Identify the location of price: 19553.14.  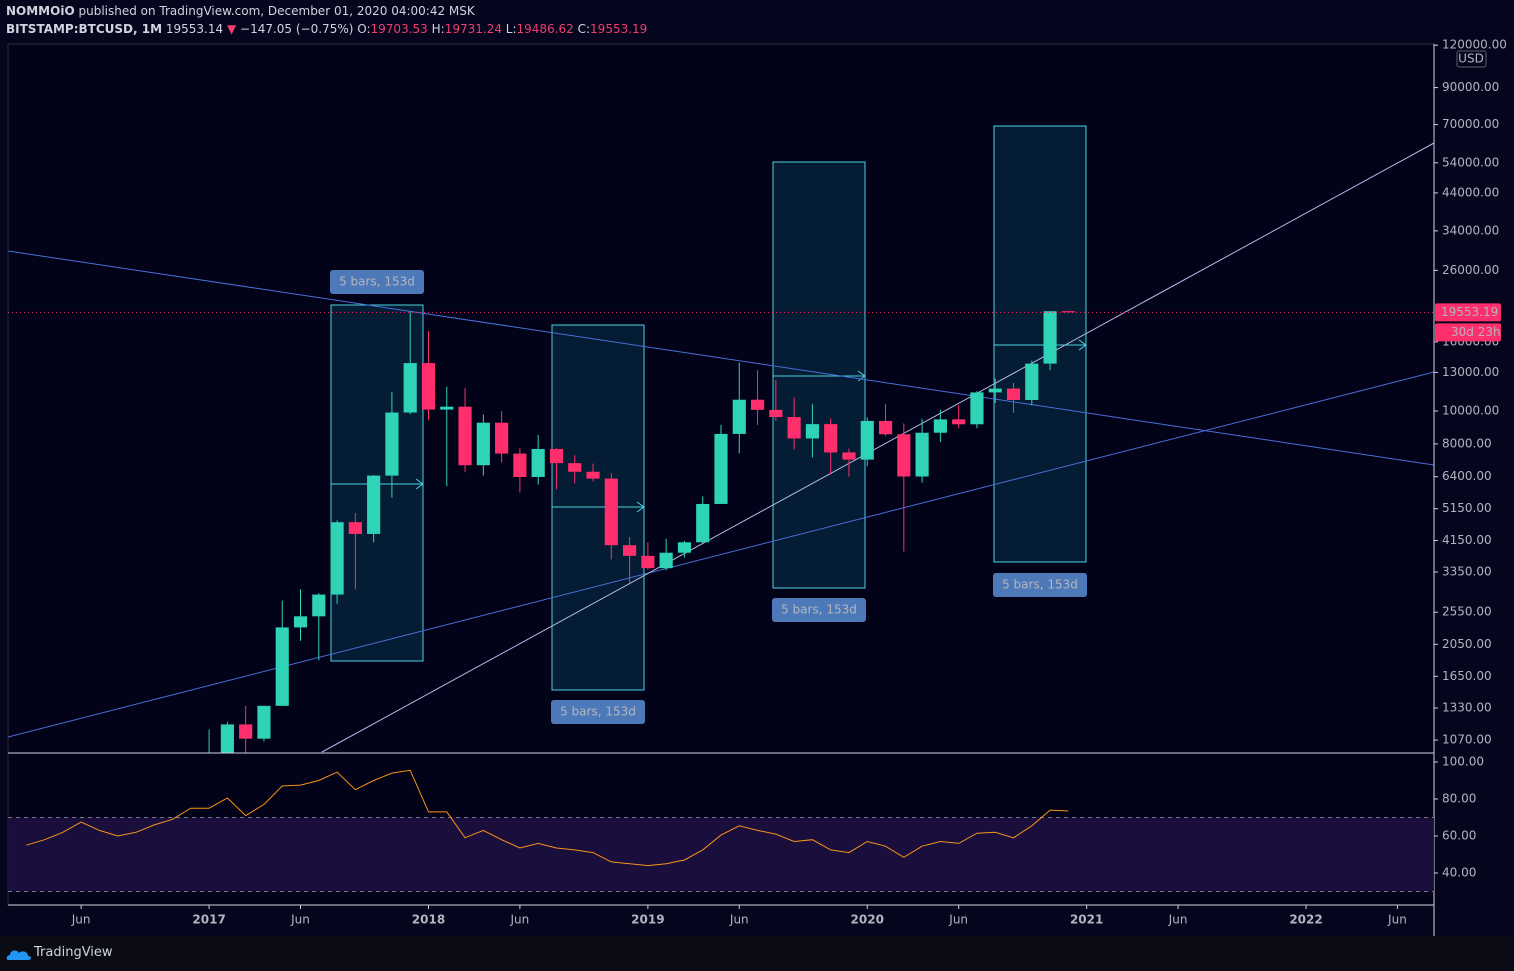
(194, 29).